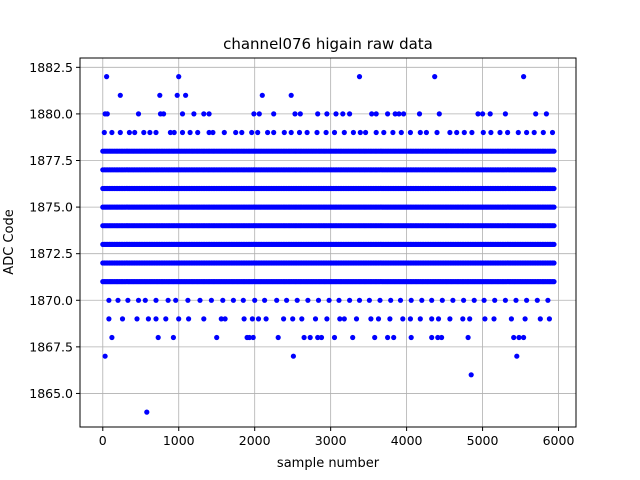 This screenshot has height=480, width=640. What do you see at coordinates (9, 241) in the screenshot?
I see `y-axis-label: ADC Code` at bounding box center [9, 241].